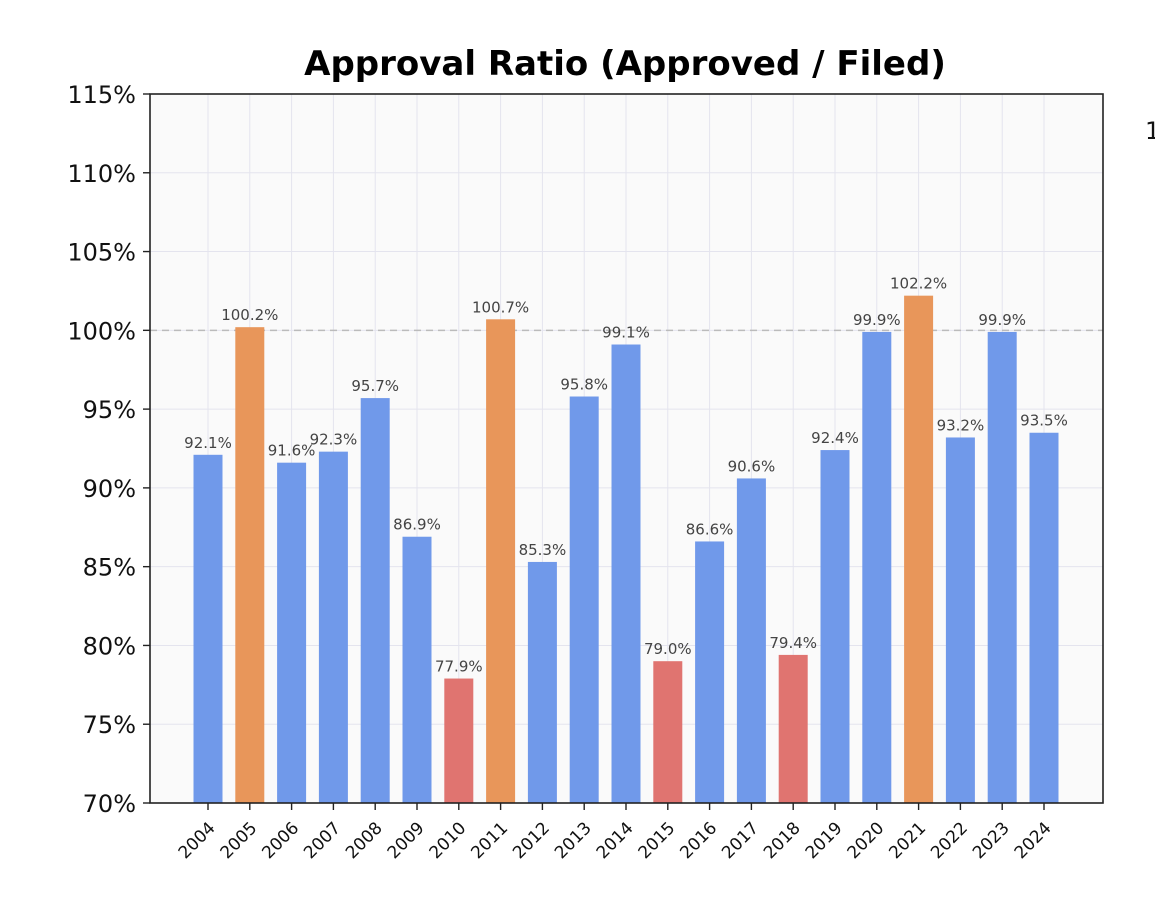 The image size is (1155, 908). I want to click on data-label-2009: 86.9%, so click(417, 525).